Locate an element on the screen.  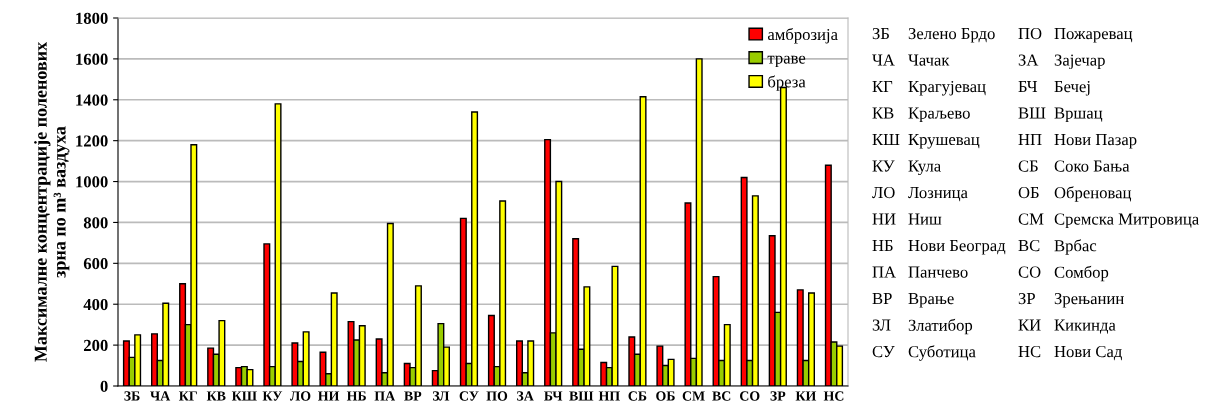
x-tick-label: БЧ is located at coordinates (553, 396).